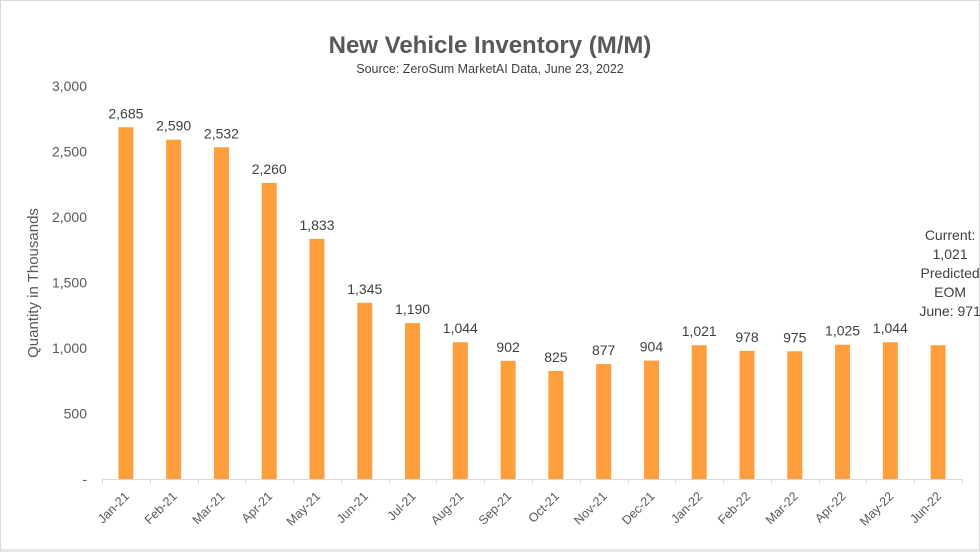 The height and width of the screenshot is (552, 980). I want to click on y-tick-label: 2,500, so click(69, 152).